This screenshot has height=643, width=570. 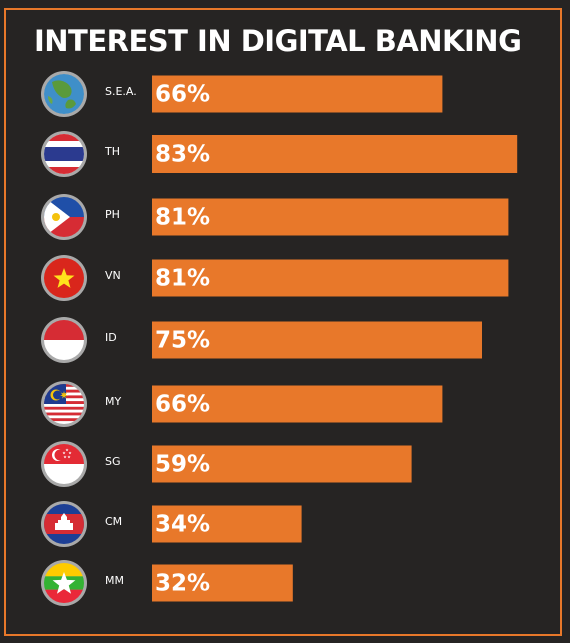 I want to click on data-label-th: 83%, so click(x=182, y=155).